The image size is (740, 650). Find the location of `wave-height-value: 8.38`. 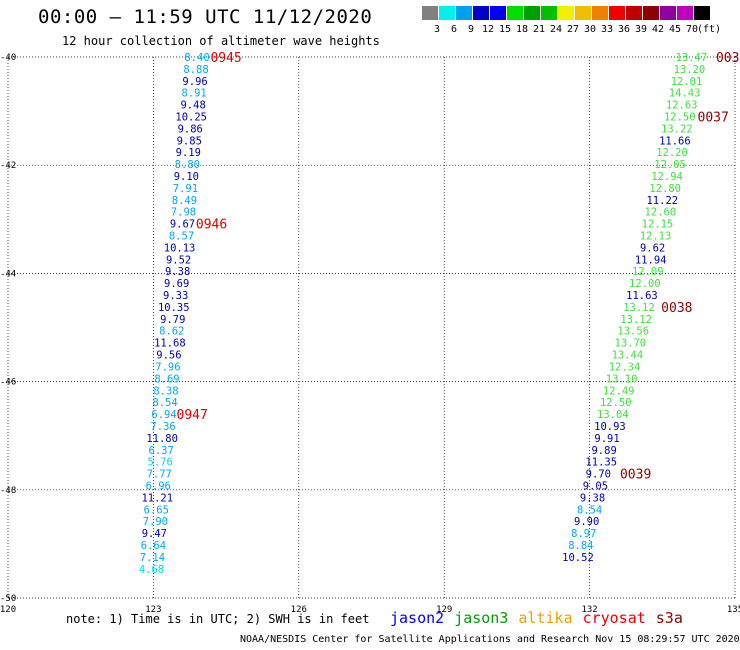

wave-height-value: 8.38 is located at coordinates (165, 391).